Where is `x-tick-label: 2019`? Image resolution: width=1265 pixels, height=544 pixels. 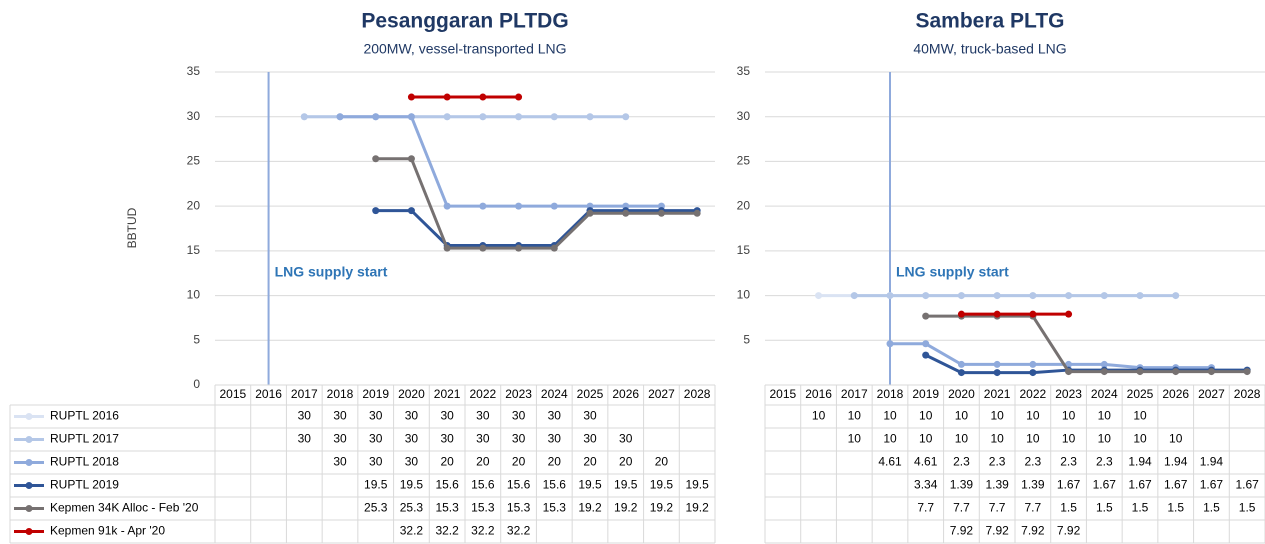
x-tick-label: 2019 is located at coordinates (375, 394).